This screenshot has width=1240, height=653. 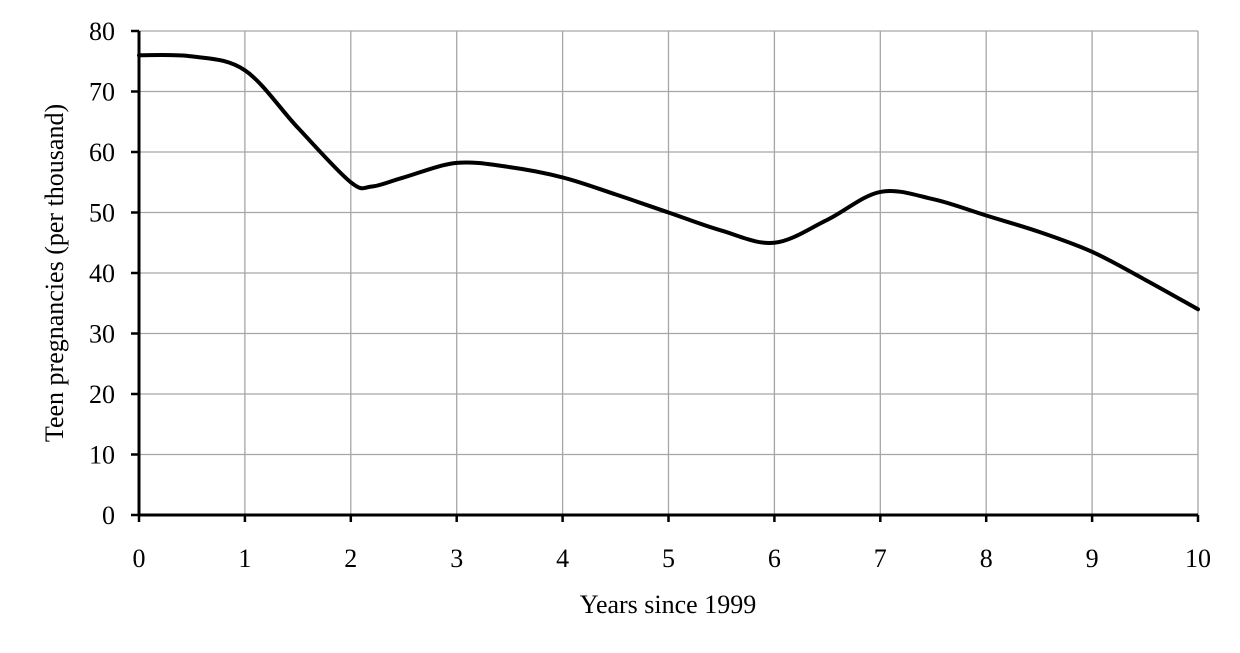 What do you see at coordinates (102, 152) in the screenshot?
I see `y-tick-label: 60` at bounding box center [102, 152].